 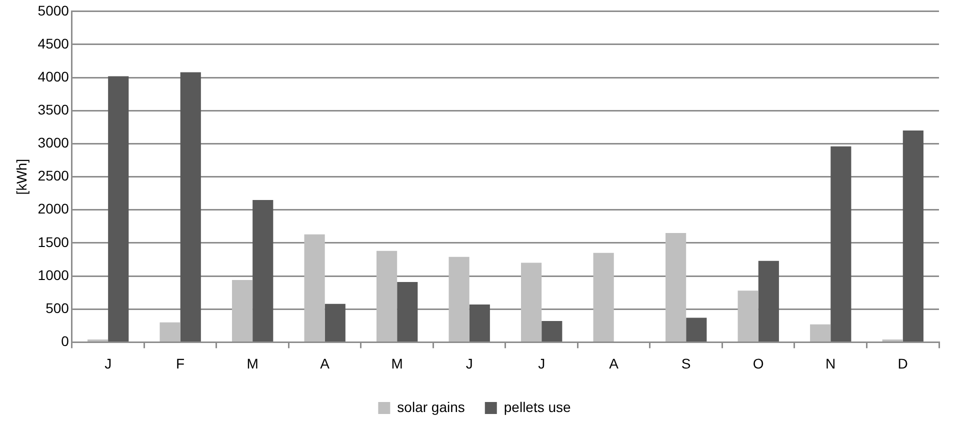 What do you see at coordinates (180, 363) in the screenshot?
I see `x-tick-label: F` at bounding box center [180, 363].